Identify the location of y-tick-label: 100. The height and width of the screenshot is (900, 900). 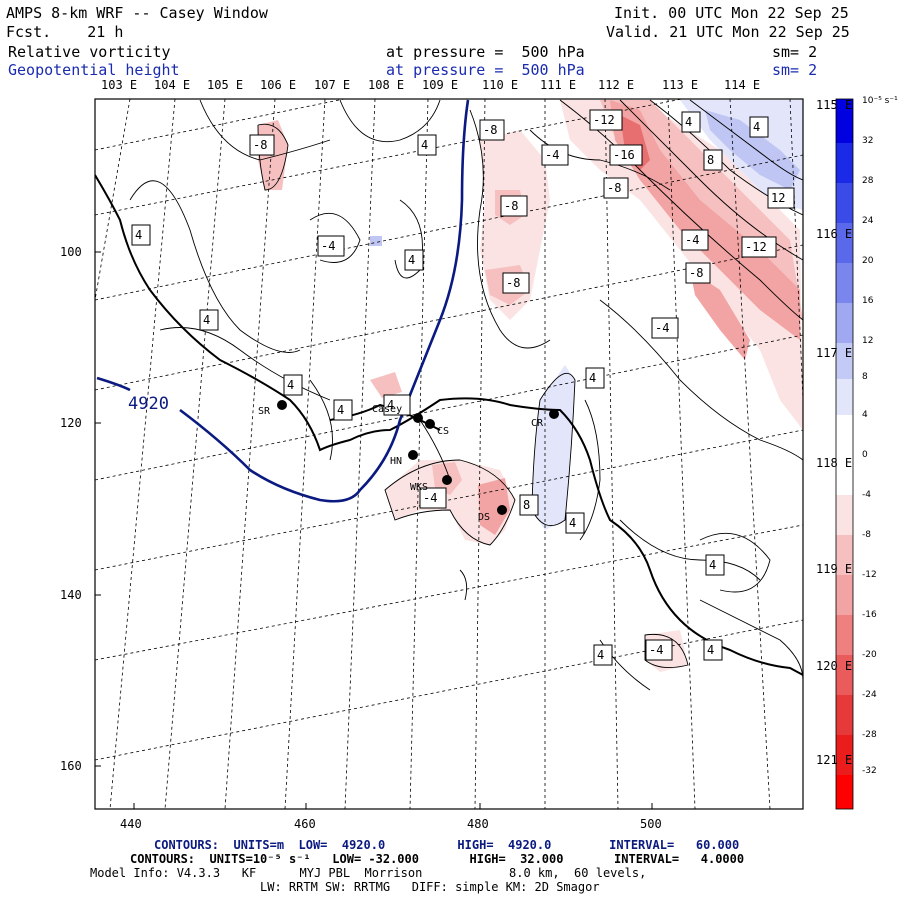
(71, 252).